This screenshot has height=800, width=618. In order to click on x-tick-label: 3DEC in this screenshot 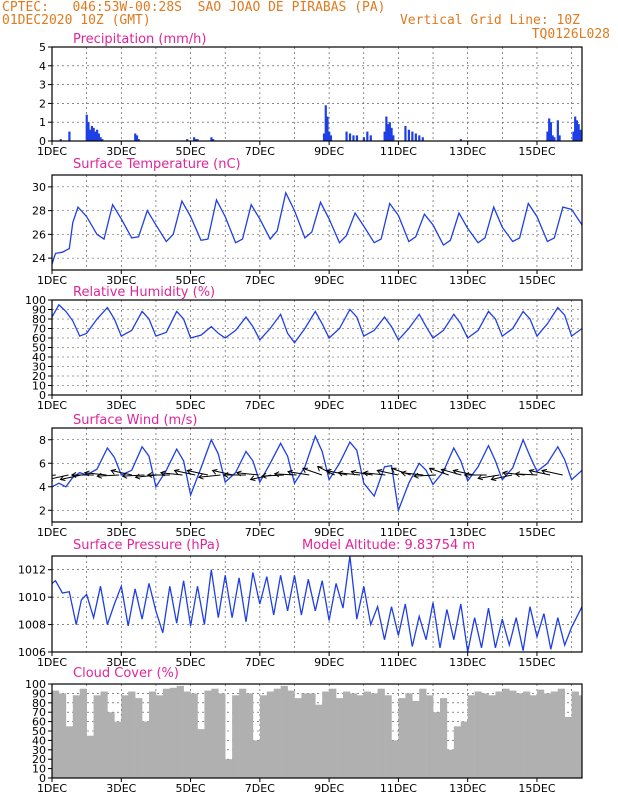, I will do `click(121, 662)`.